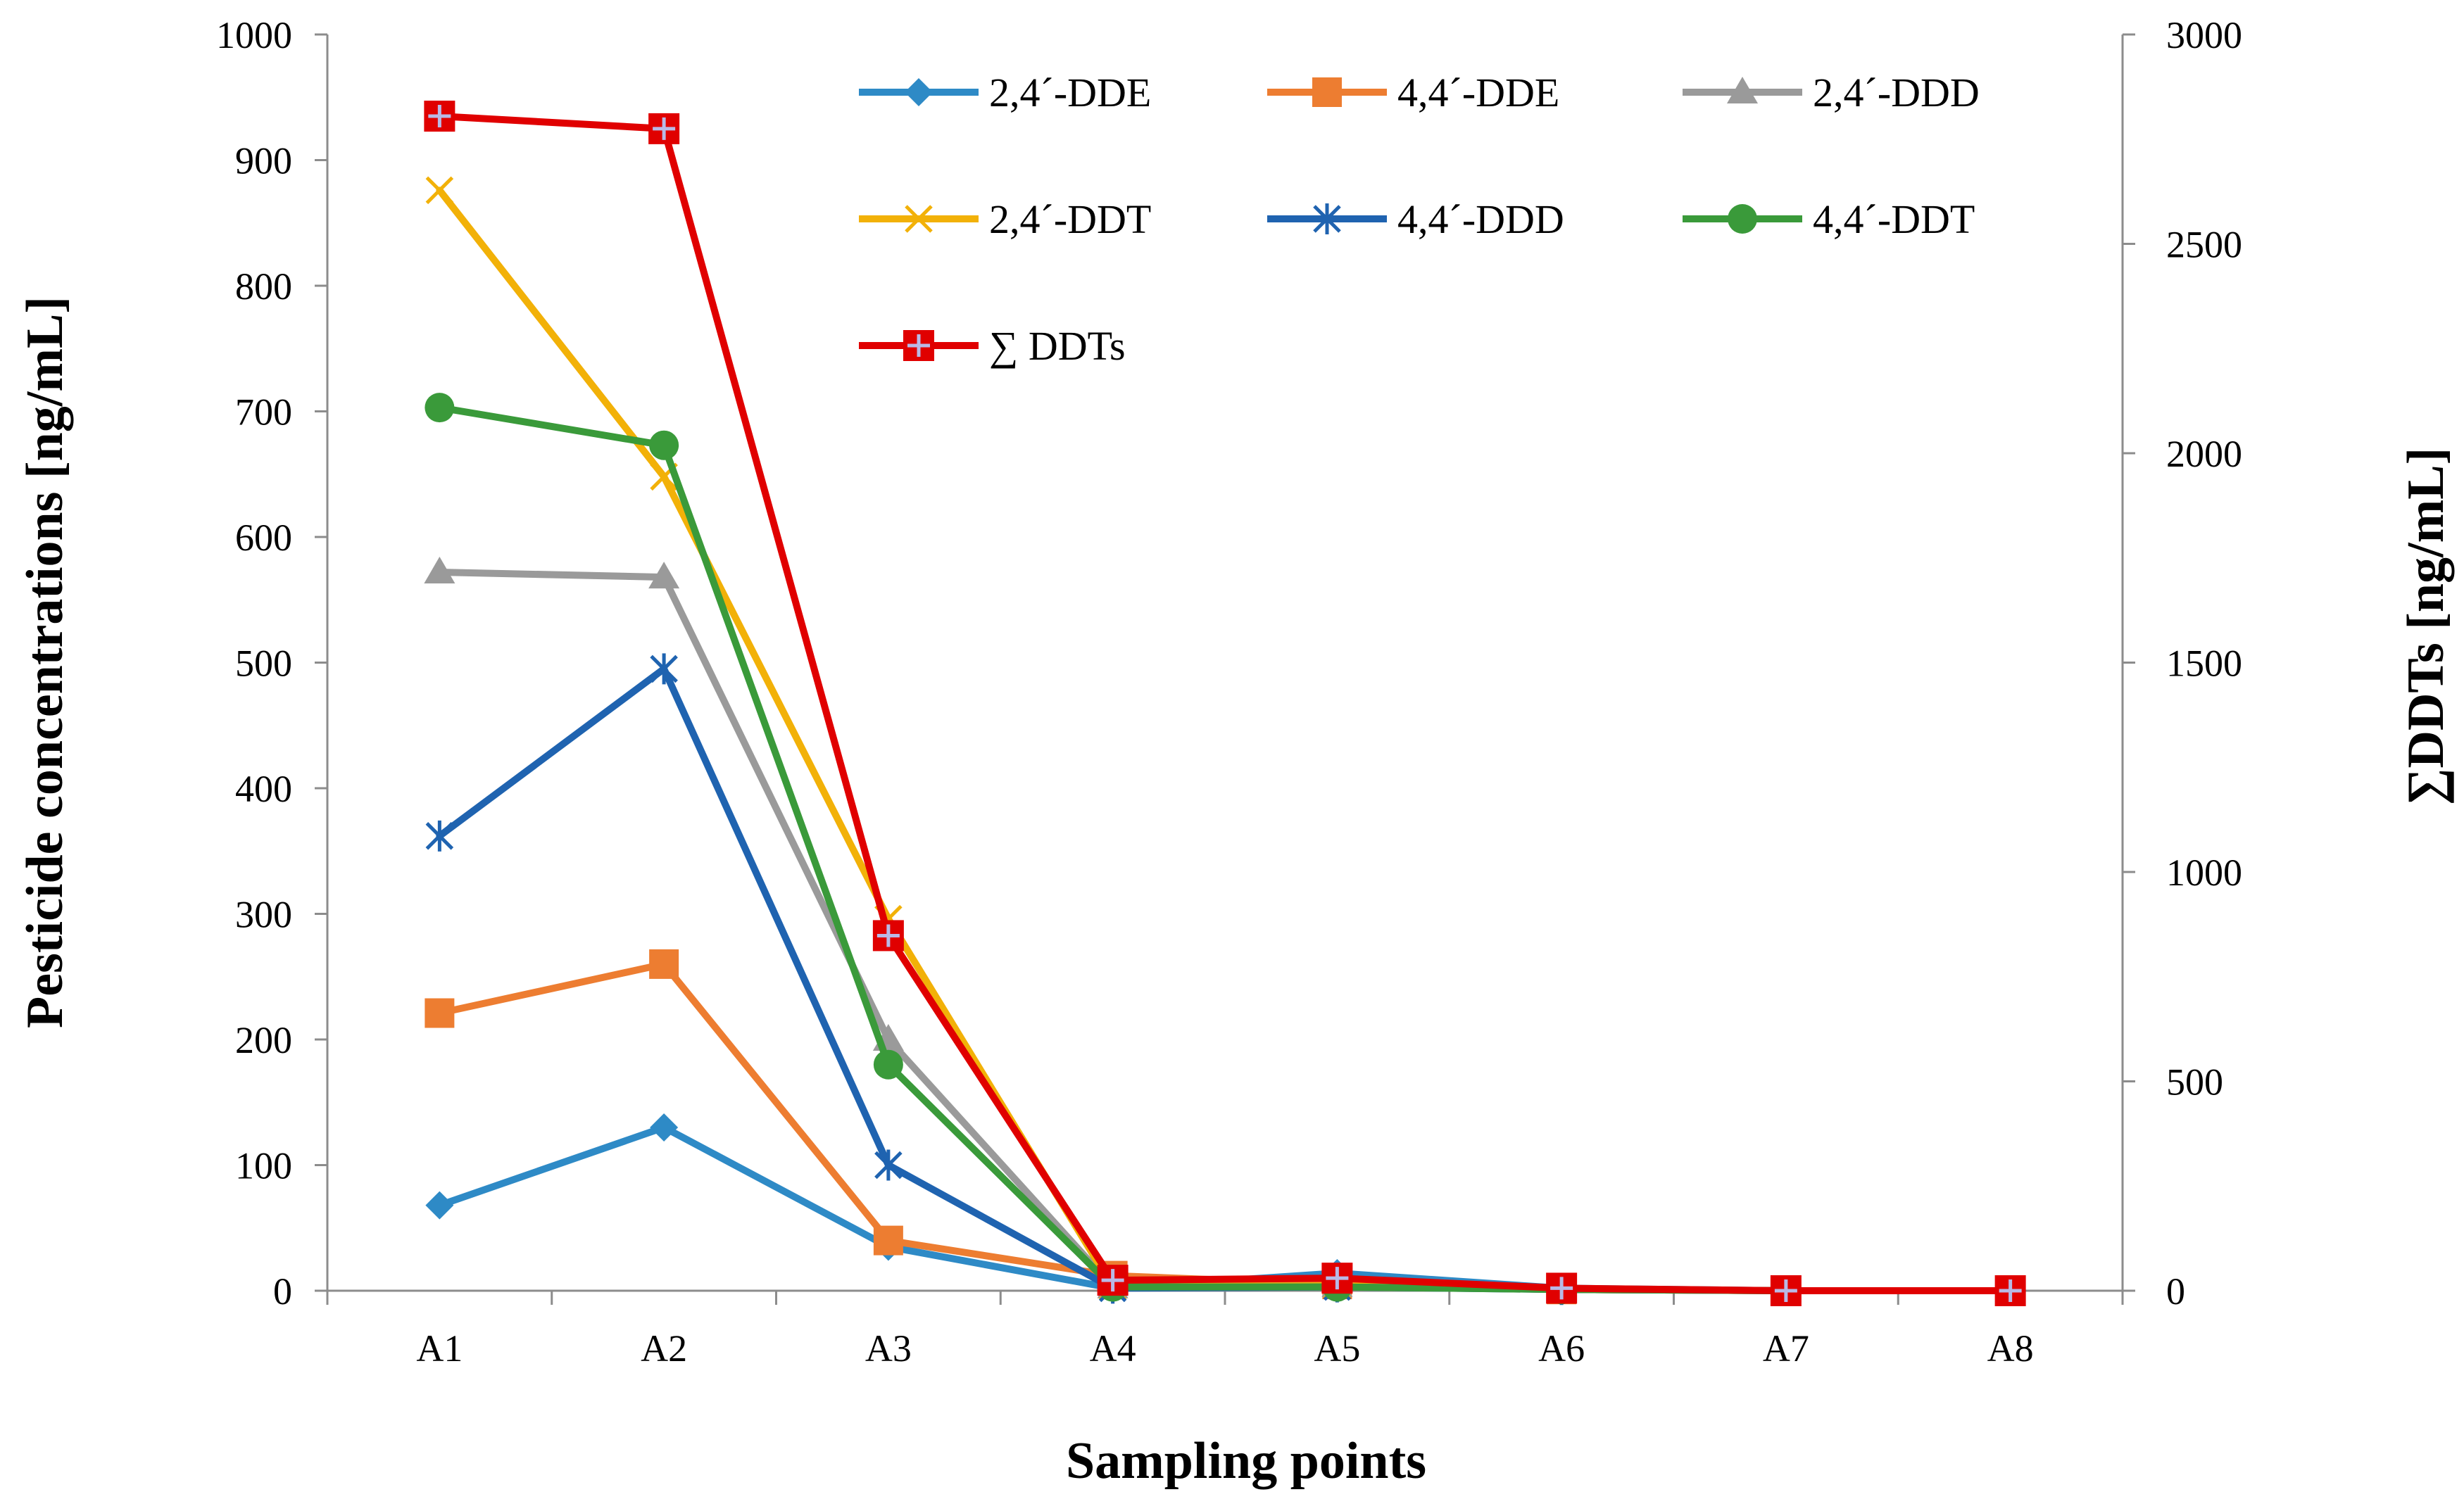 The height and width of the screenshot is (1511, 2464). Describe the element at coordinates (1057, 346) in the screenshot. I see `legend-label: ∑ DDTs` at that location.